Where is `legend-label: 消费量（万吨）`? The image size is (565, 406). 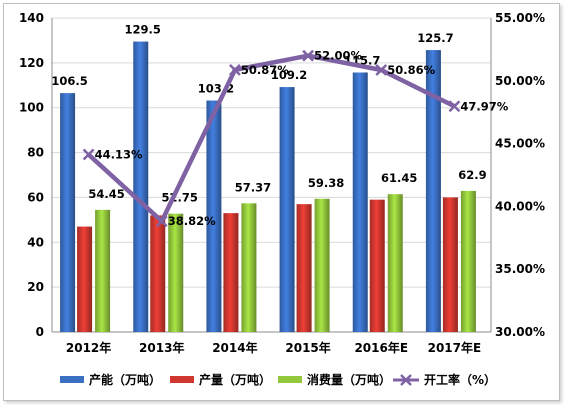
legend-label: 消费量（万吨） is located at coordinates (349, 379).